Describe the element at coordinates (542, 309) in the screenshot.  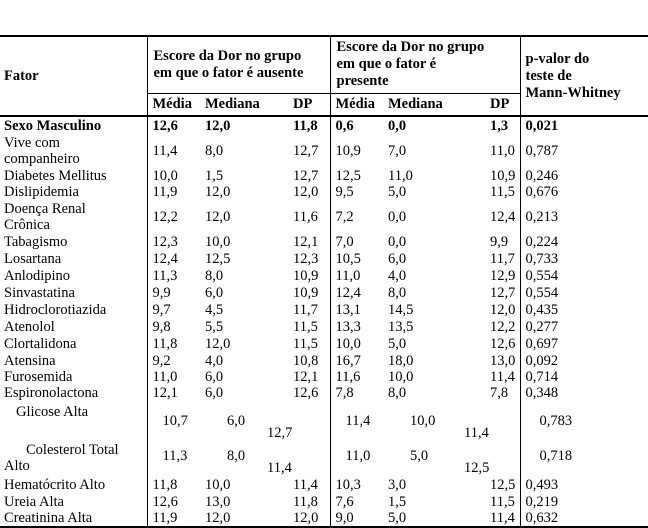
I see `pvalue-cell: 0,435` at that location.